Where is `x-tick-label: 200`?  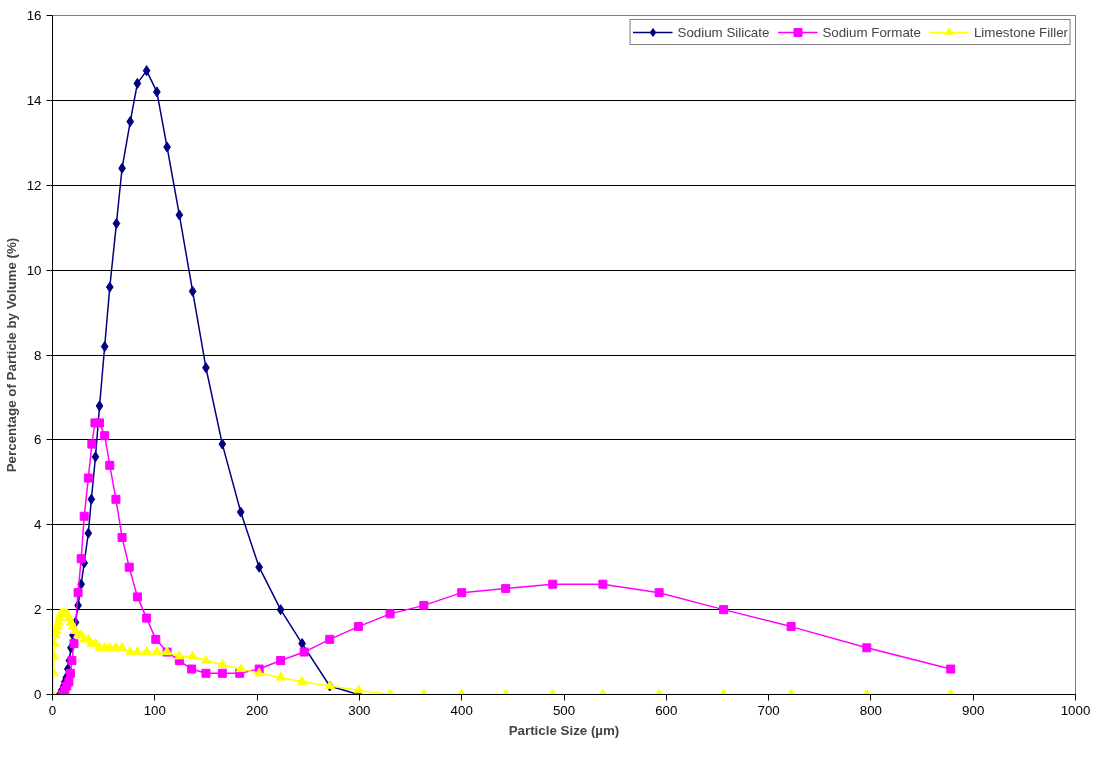
x-tick-label: 200 is located at coordinates (257, 710).